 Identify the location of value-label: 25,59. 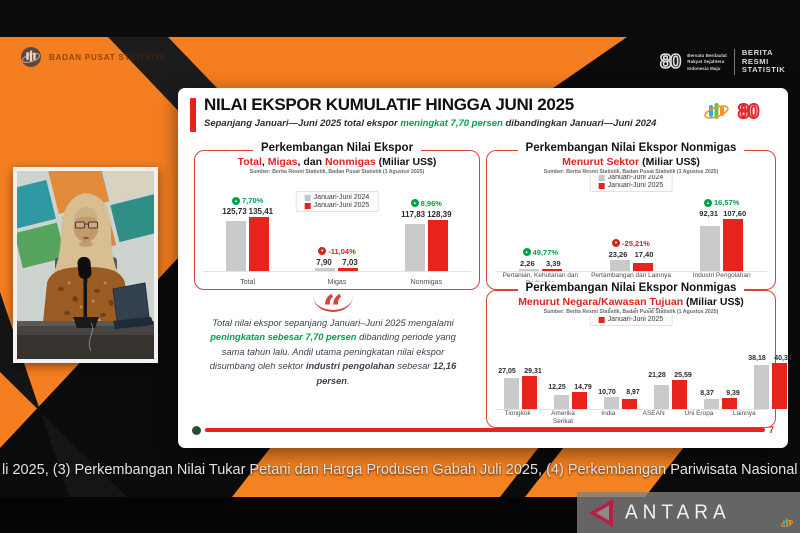
(683, 375).